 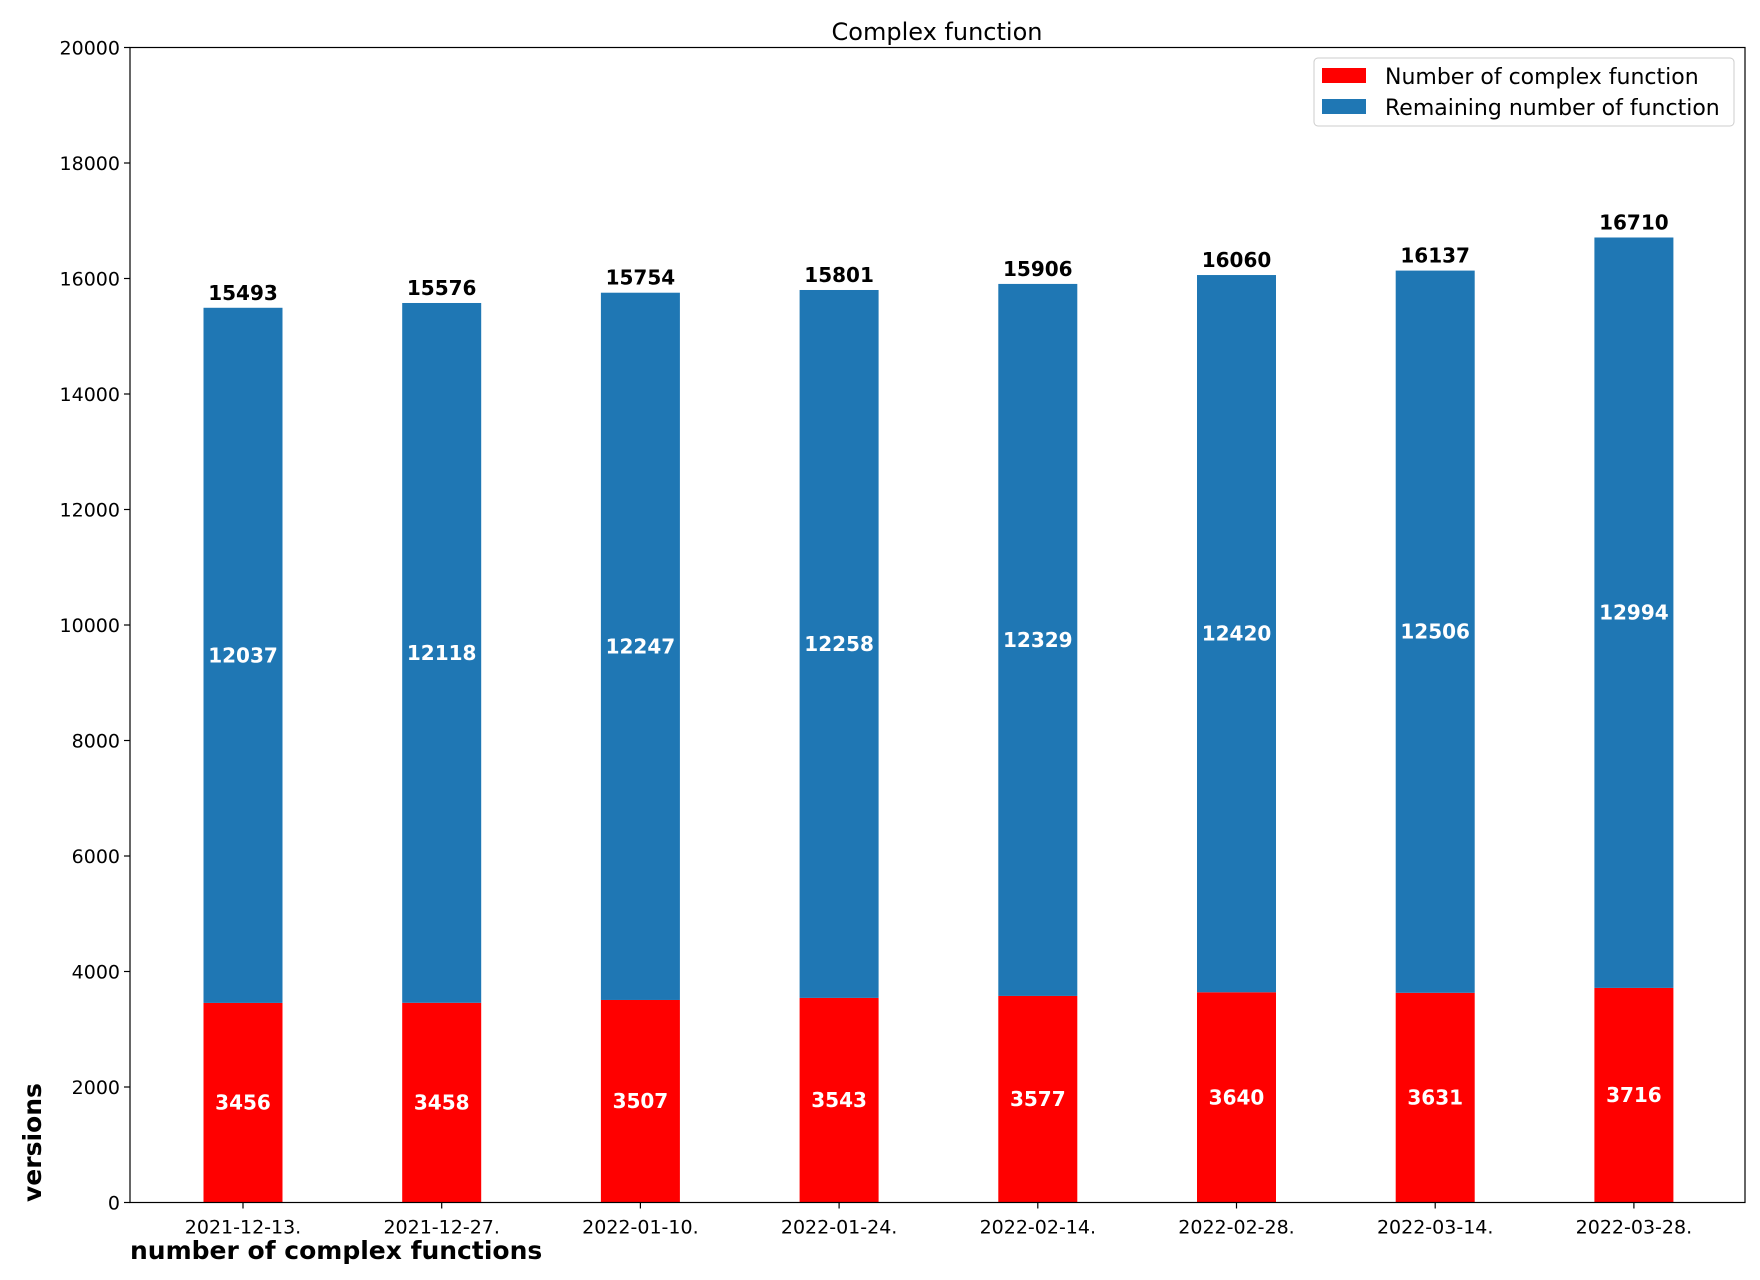 I want to click on y-tick-label: 18000, so click(x=90, y=164).